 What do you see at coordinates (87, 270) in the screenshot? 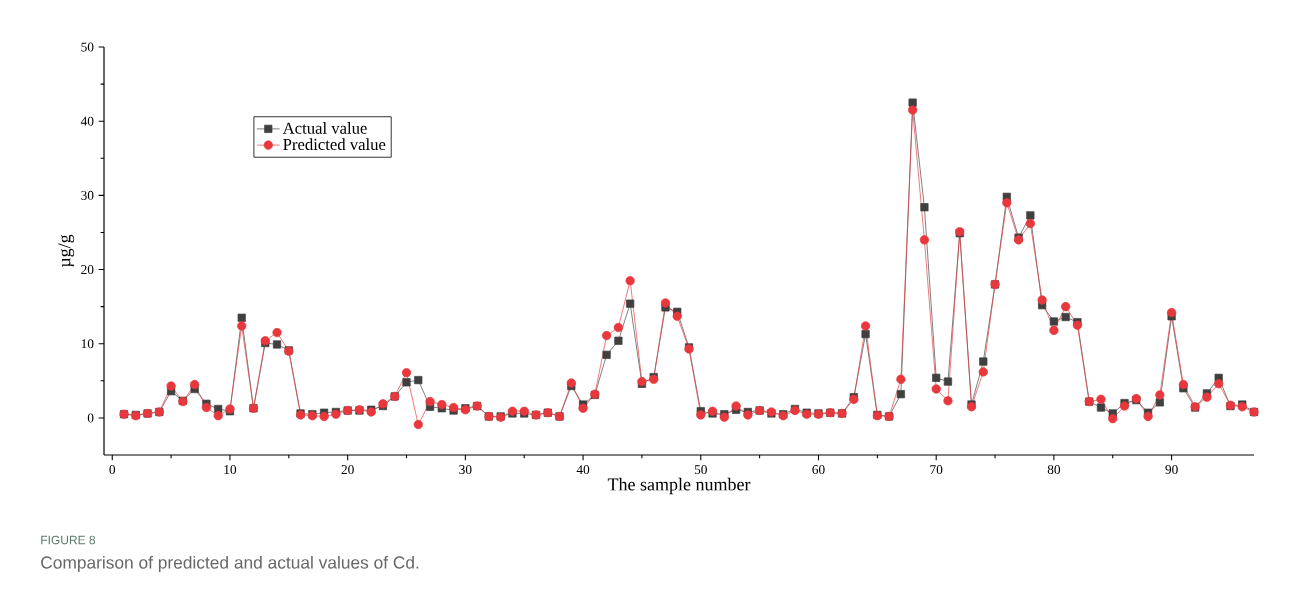
I see `y-tick-label: 20` at bounding box center [87, 270].